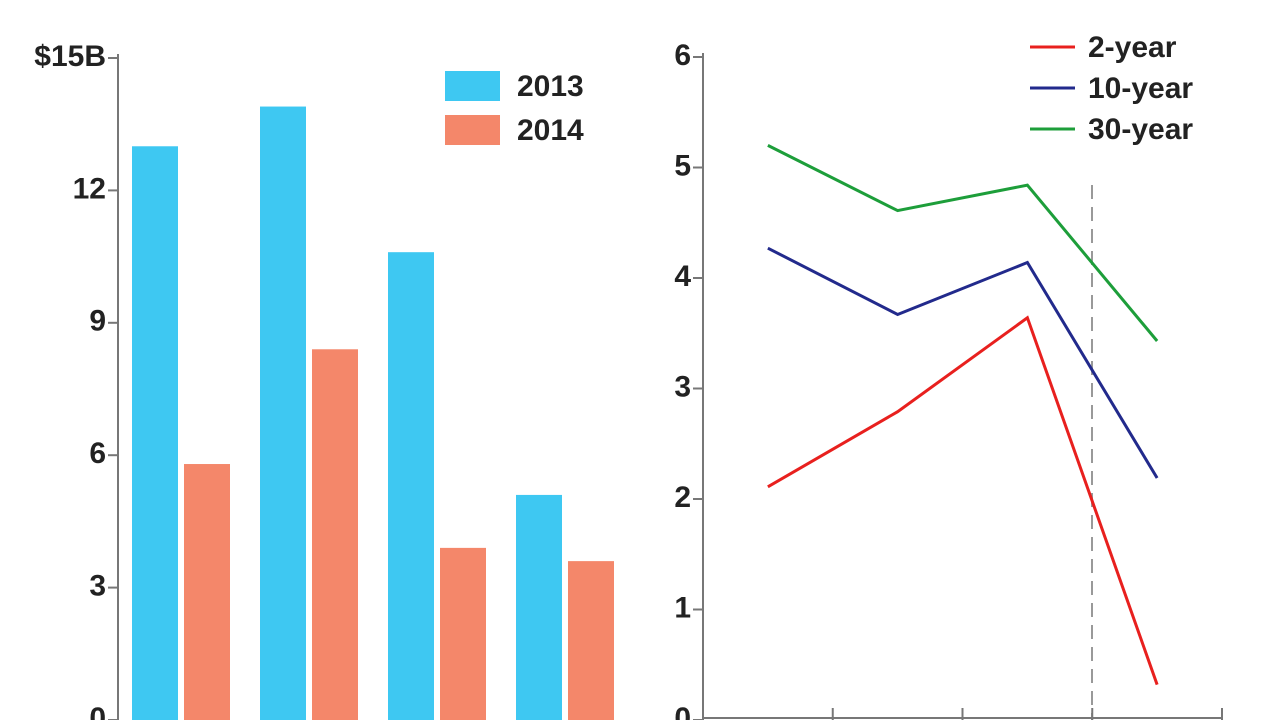 This screenshot has width=1280, height=720. Describe the element at coordinates (97, 321) in the screenshot. I see `y-tick-label: 9` at that location.